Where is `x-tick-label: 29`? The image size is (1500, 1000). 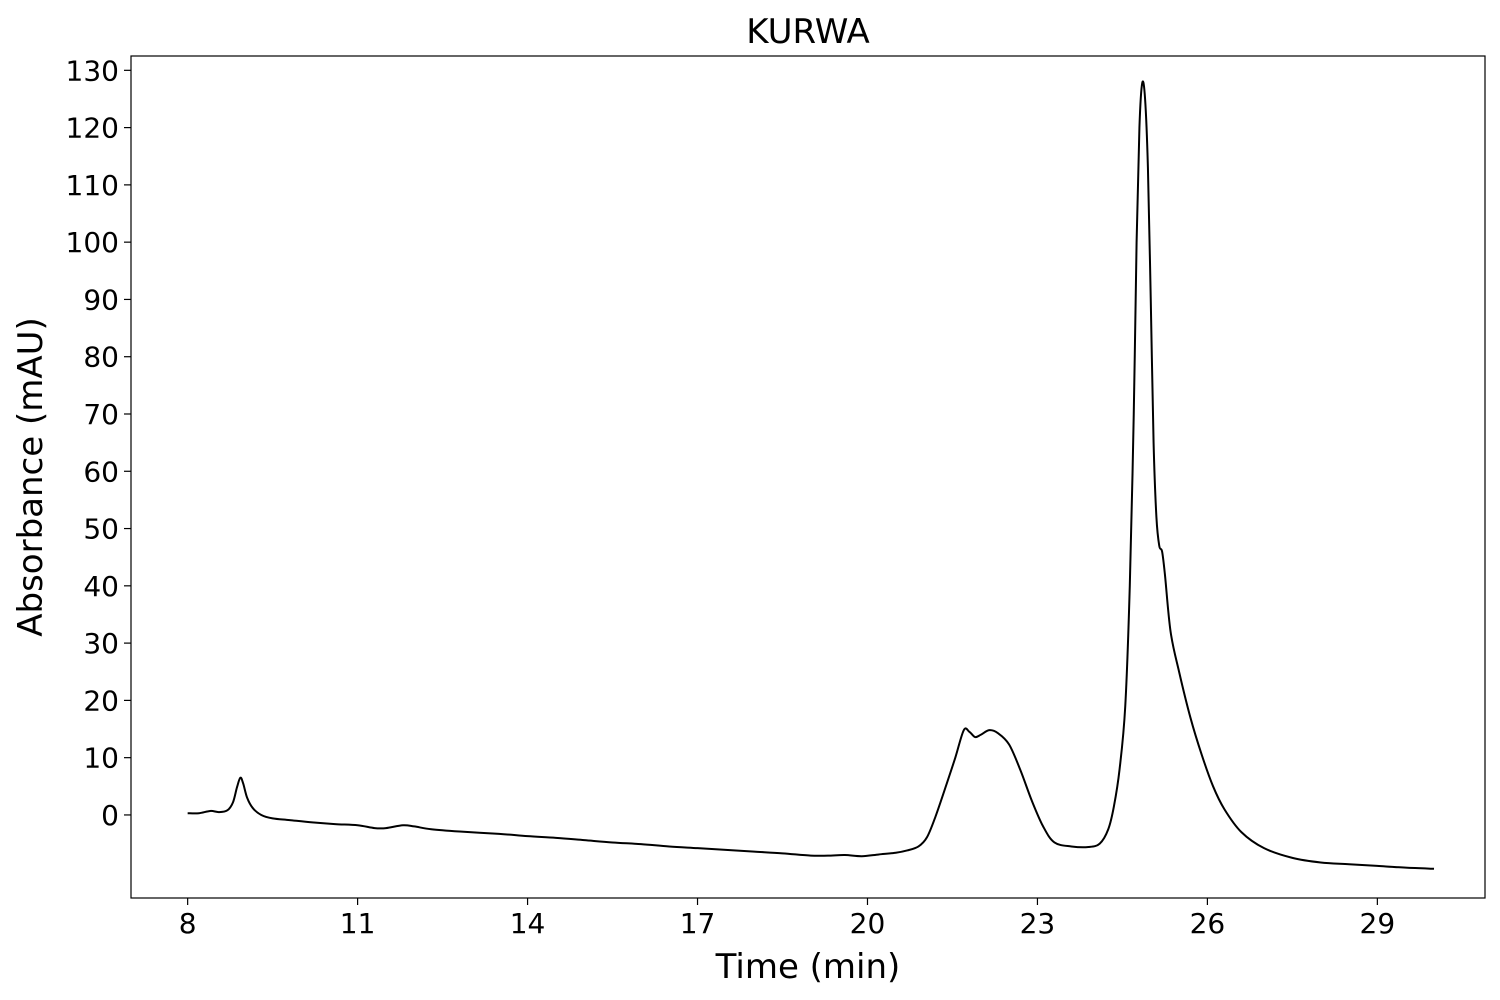 x-tick-label: 29 is located at coordinates (1378, 923).